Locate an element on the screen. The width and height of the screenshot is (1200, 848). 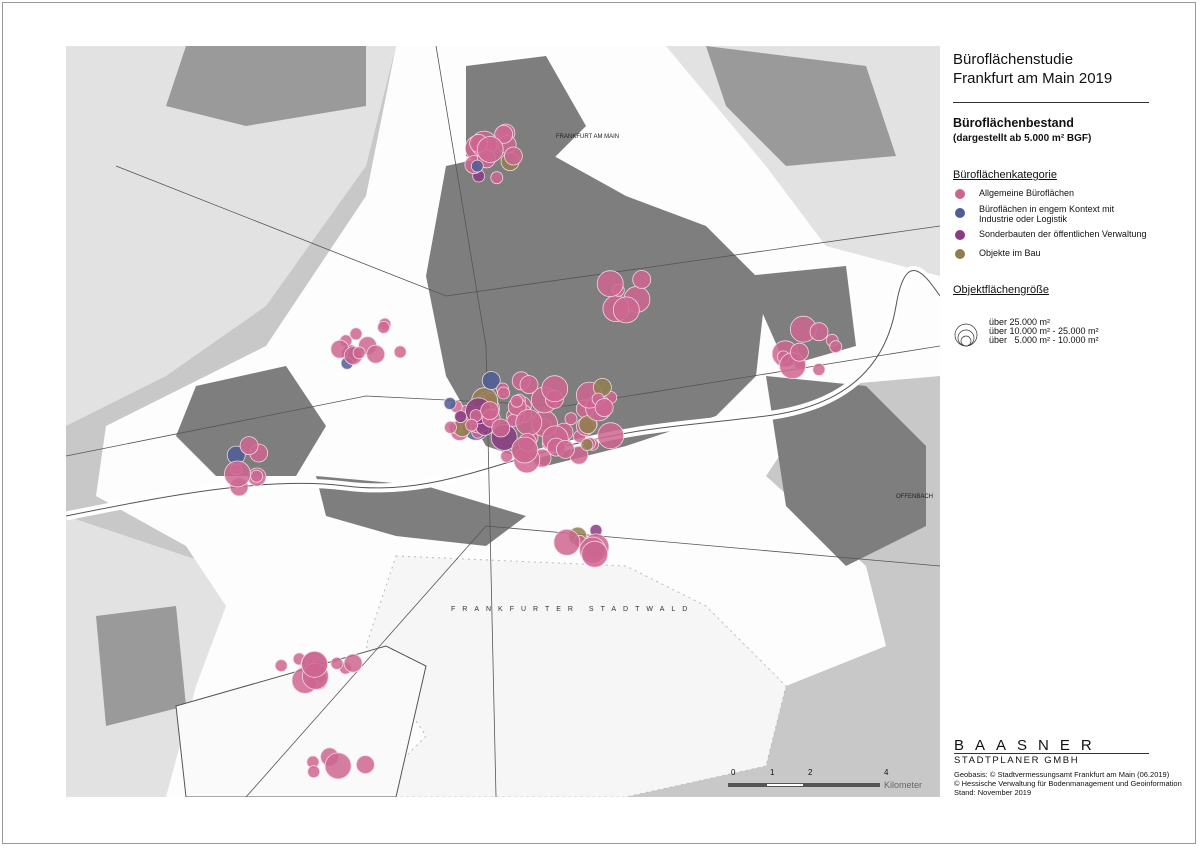
map-label-offenbach: OFFENBACH is located at coordinates (914, 497).